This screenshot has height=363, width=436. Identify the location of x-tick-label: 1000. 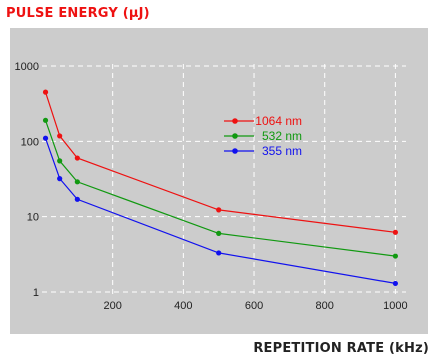
(395, 306).